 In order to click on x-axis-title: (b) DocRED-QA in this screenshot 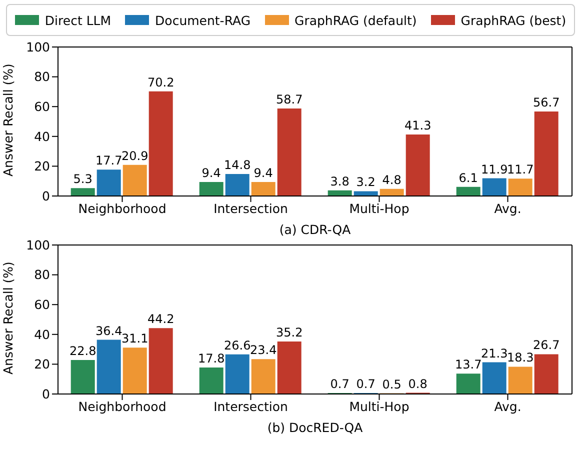, I will do `click(315, 427)`.